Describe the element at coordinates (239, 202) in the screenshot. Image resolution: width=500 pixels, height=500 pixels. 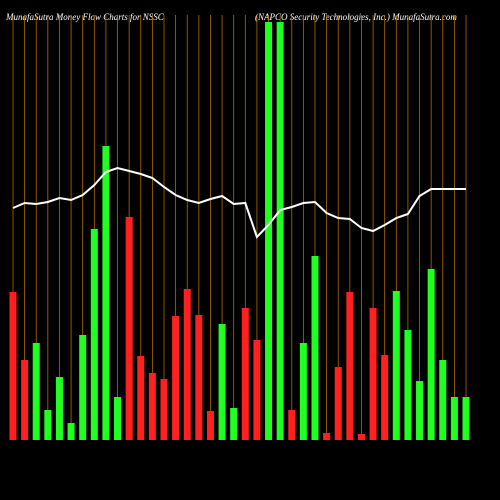
I see `money-flow-line` at that location.